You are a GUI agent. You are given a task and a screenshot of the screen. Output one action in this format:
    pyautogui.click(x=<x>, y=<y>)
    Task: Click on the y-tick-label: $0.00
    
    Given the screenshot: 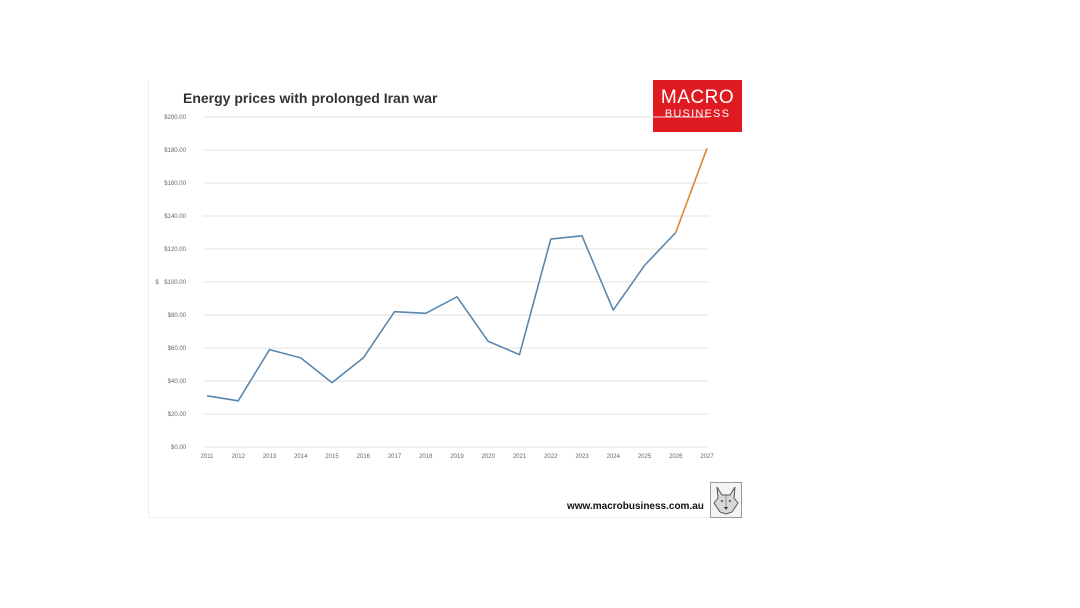 What is the action you would take?
    pyautogui.click(x=179, y=448)
    